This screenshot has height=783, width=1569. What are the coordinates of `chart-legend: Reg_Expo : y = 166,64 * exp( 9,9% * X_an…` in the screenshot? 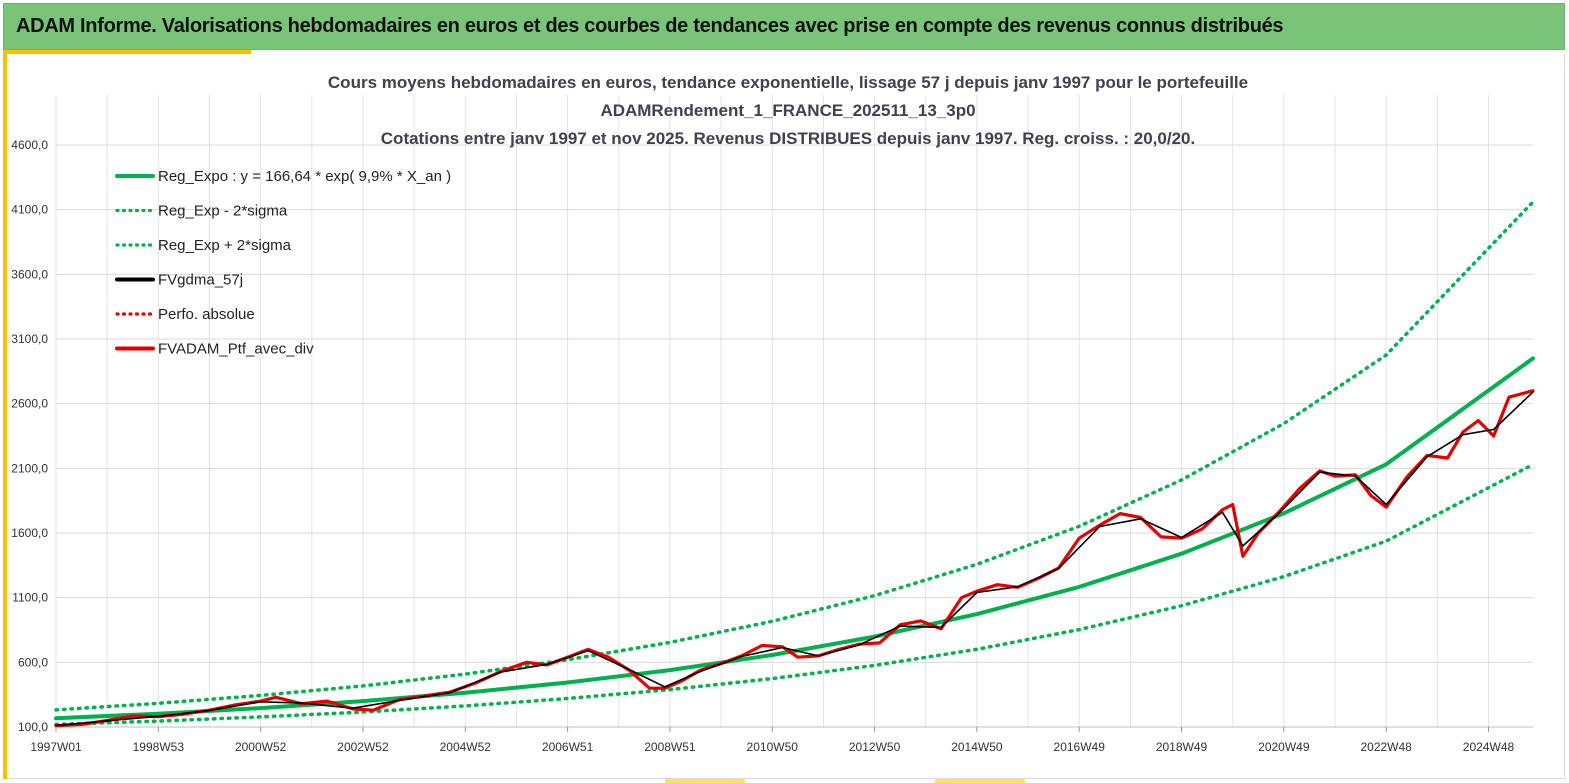 It's located at (283, 263).